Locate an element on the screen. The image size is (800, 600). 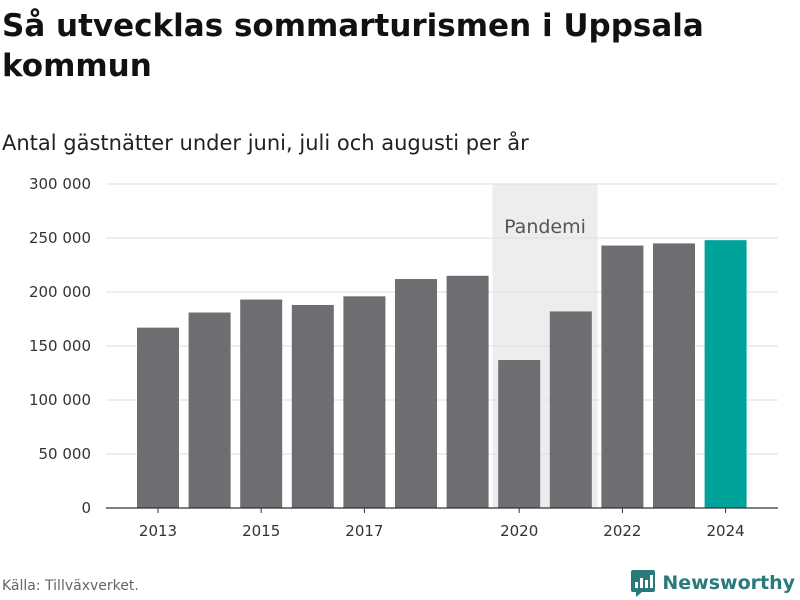
y-tick-label: 150 000 is located at coordinates (60, 346).